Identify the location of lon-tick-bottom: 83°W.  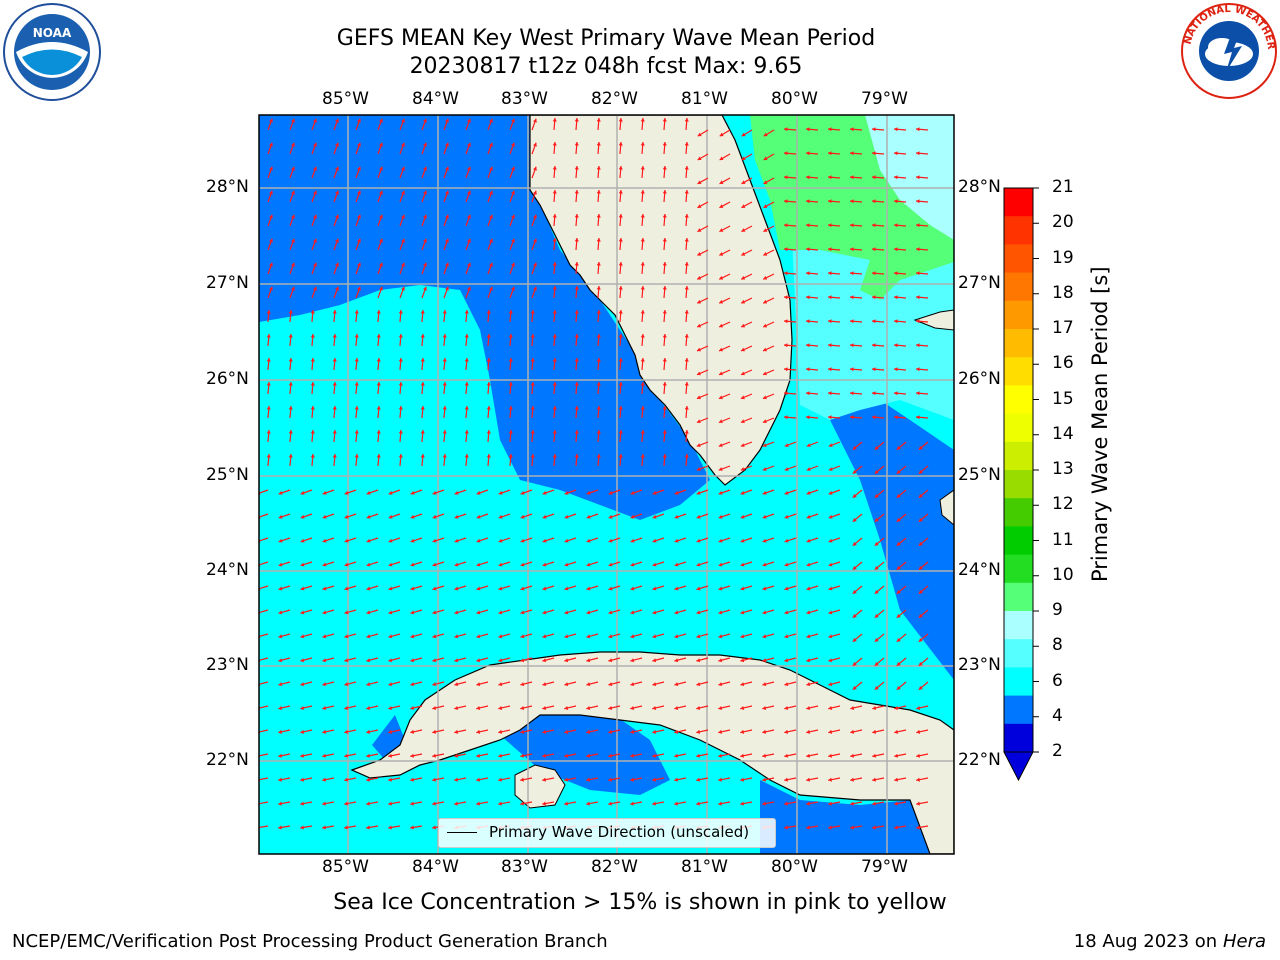
(524, 867).